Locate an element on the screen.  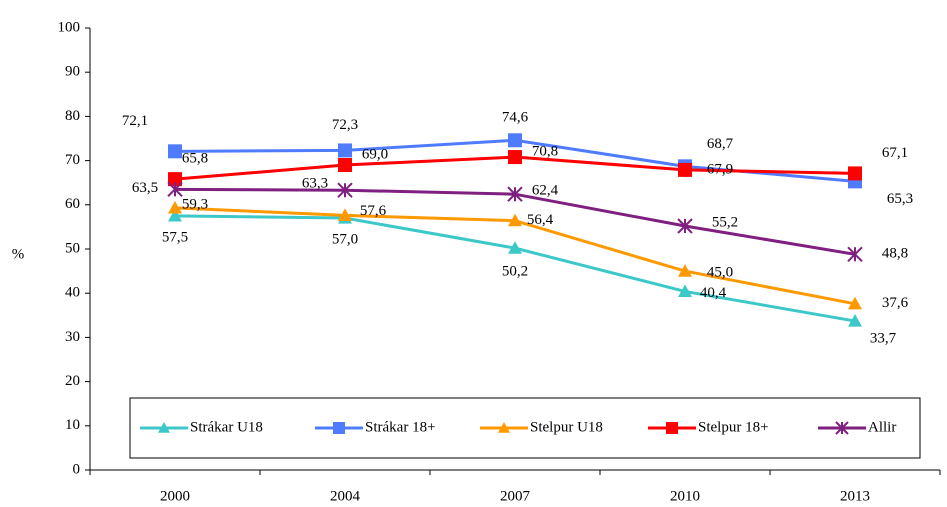
data-label: 74,6 is located at coordinates (515, 118).